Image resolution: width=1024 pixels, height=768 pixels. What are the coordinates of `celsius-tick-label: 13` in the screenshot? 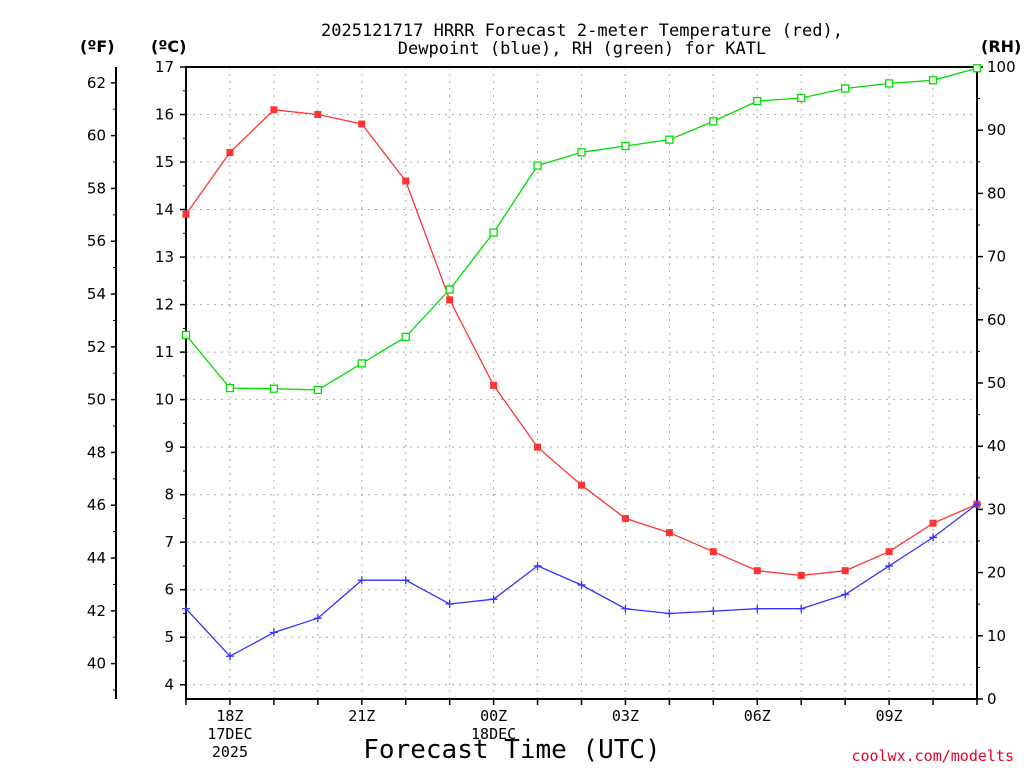 It's located at (164, 257).